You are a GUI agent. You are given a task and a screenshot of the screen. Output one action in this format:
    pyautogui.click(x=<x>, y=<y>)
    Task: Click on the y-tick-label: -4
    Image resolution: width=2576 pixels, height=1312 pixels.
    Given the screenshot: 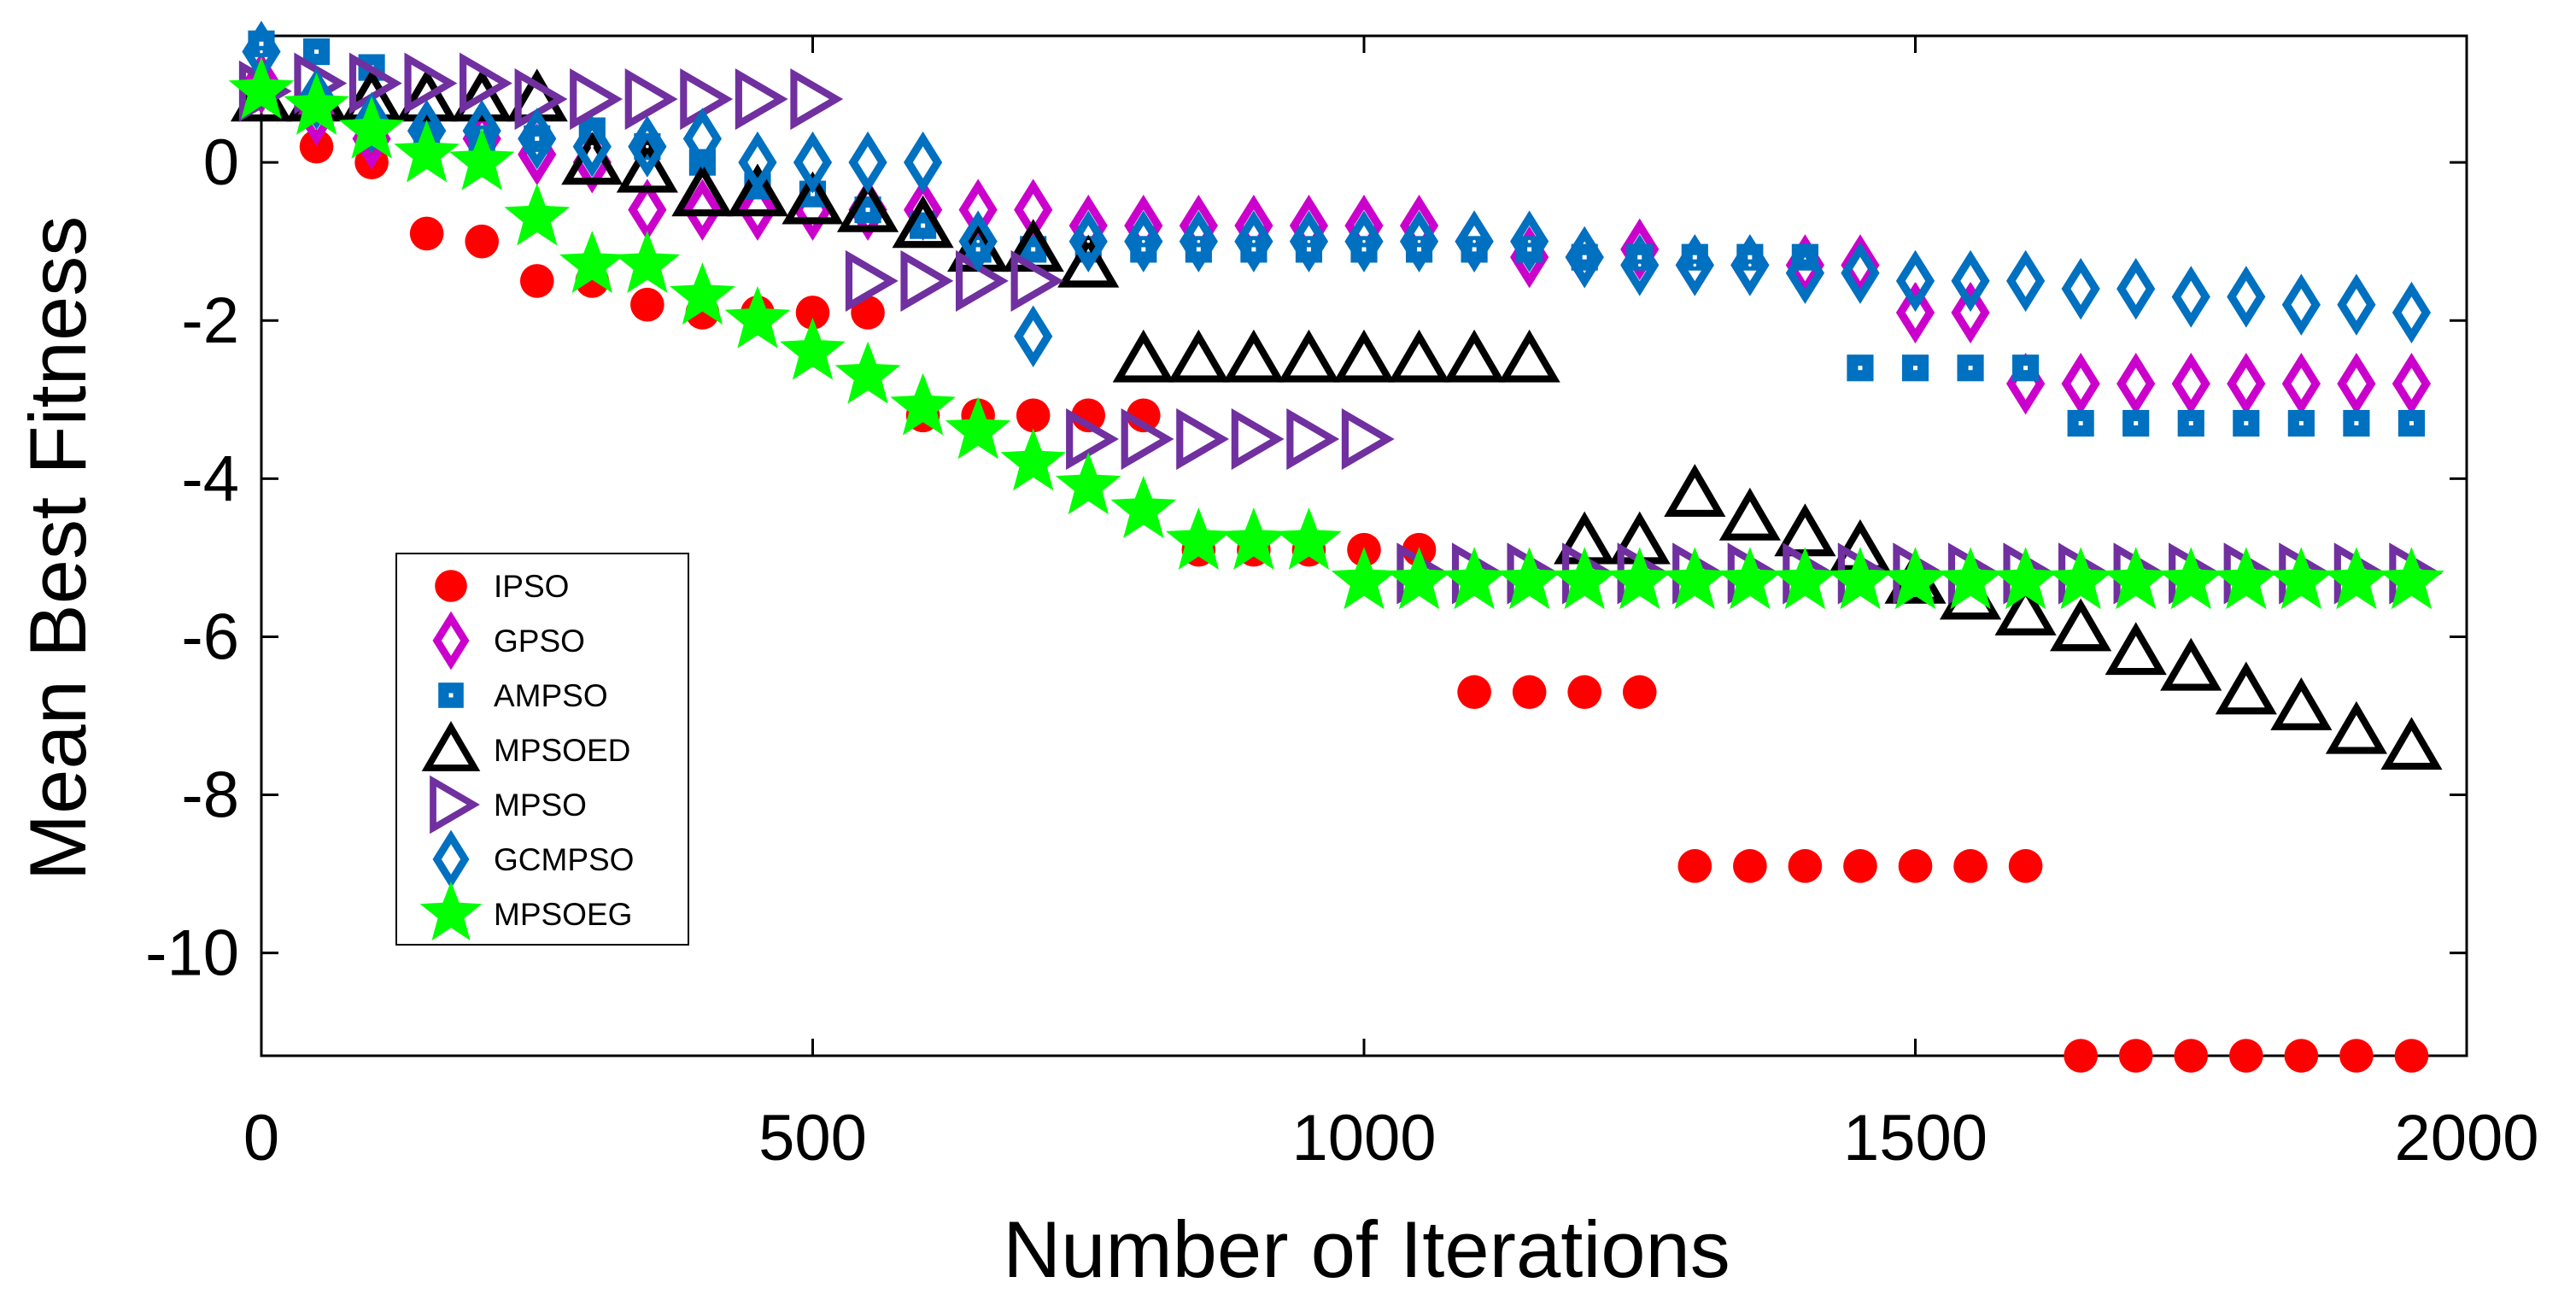 What is the action you would take?
    pyautogui.click(x=210, y=478)
    